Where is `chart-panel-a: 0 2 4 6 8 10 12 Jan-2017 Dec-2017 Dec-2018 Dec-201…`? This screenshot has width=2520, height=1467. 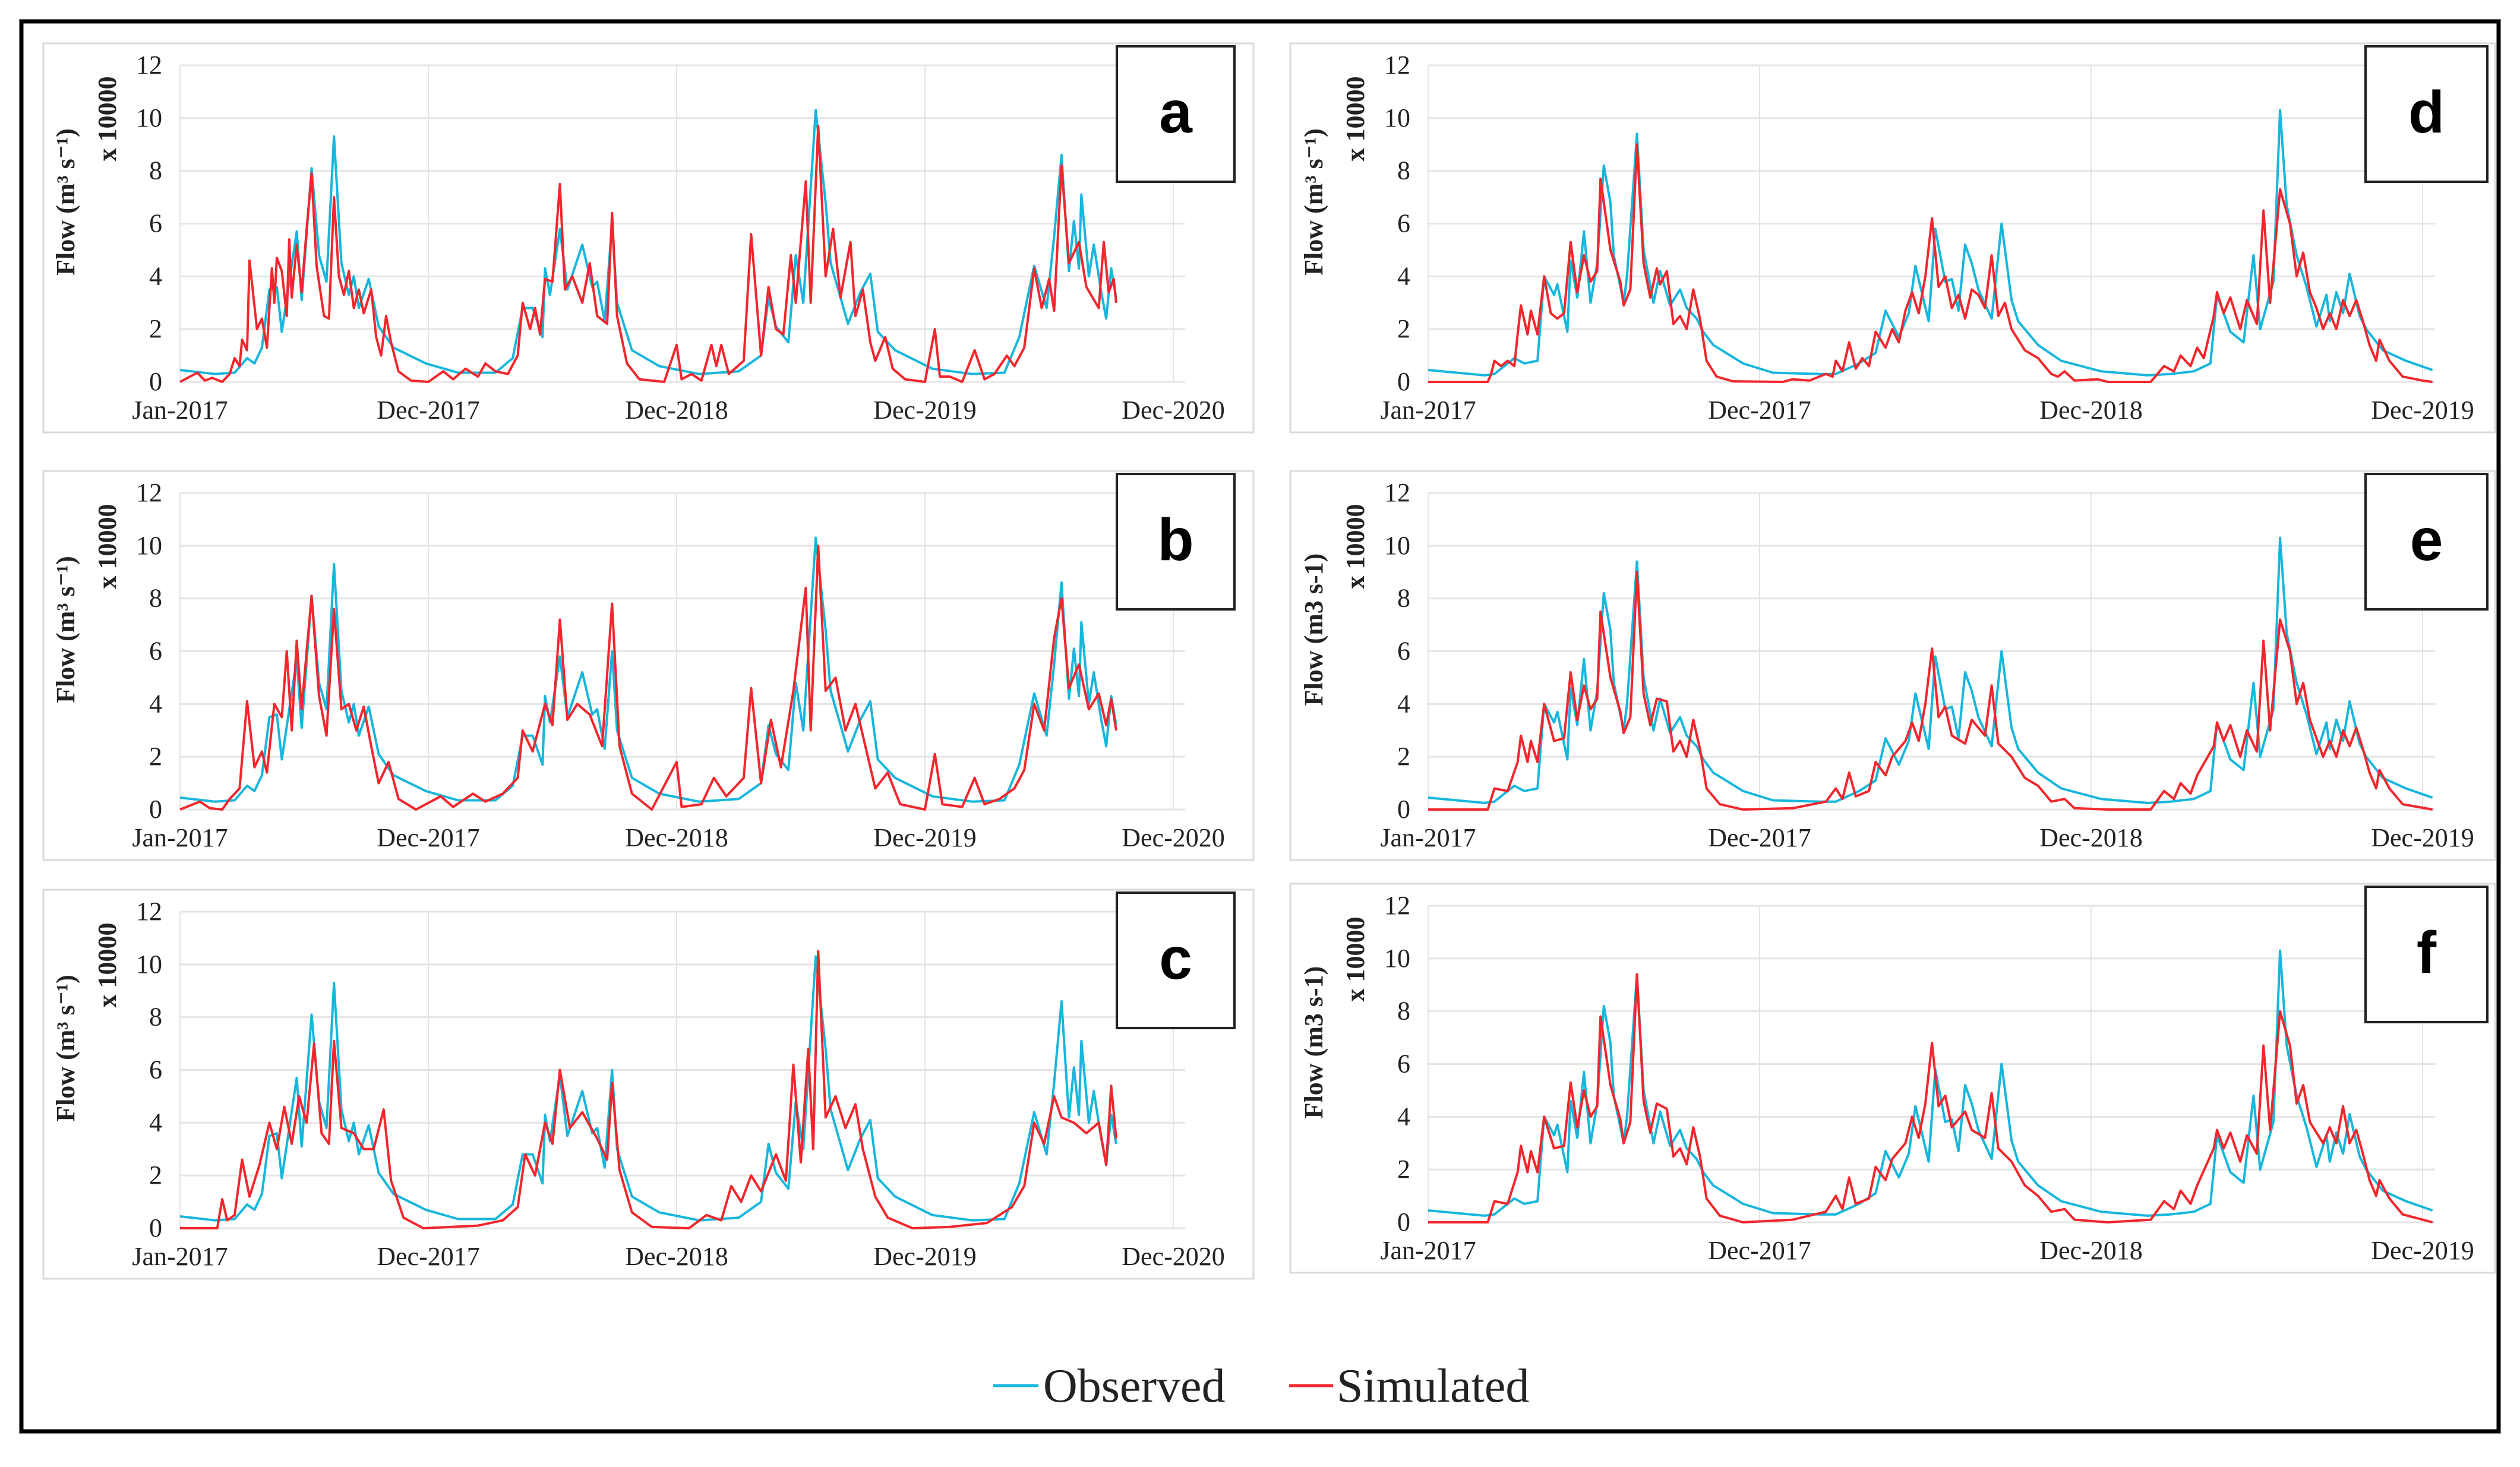
chart-panel-a: 0 2 4 6 8 10 12 Jan-2017 Dec-2017 Dec-2018 Dec-201… is located at coordinates (648, 238).